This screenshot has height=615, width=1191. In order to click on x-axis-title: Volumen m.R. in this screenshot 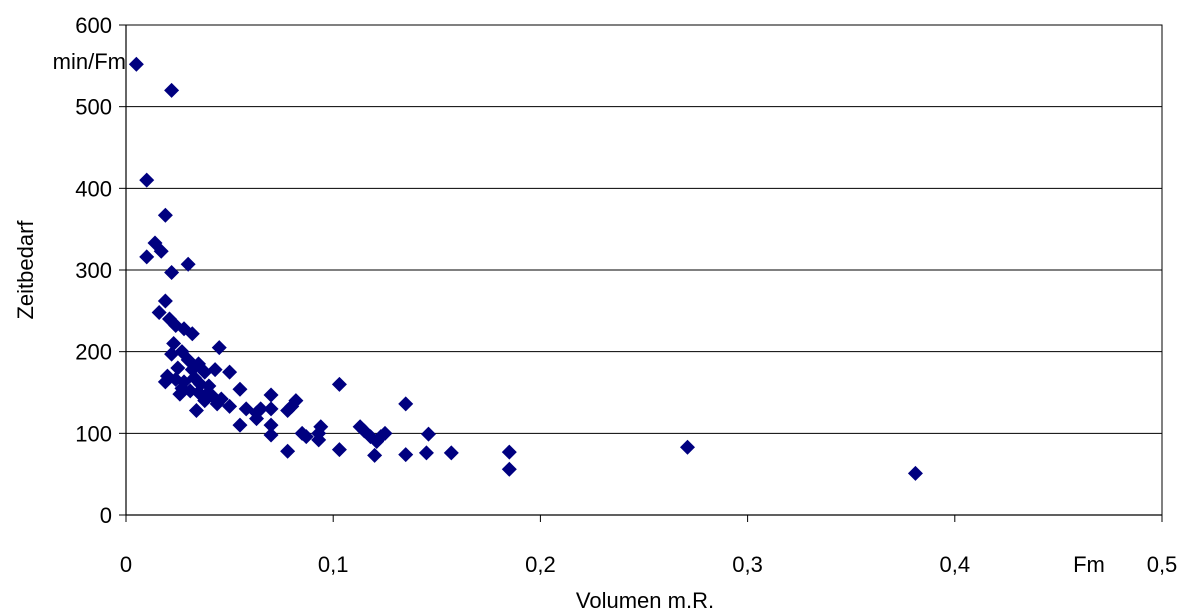, I will do `click(645, 600)`.